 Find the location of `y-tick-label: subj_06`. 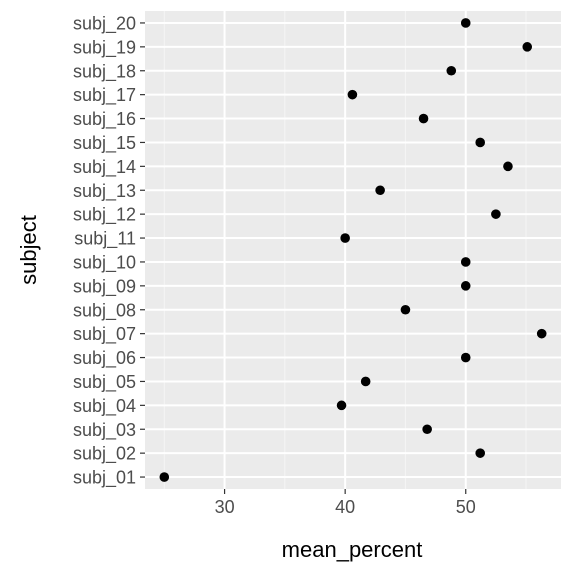

y-tick-label: subj_06 is located at coordinates (104, 358).